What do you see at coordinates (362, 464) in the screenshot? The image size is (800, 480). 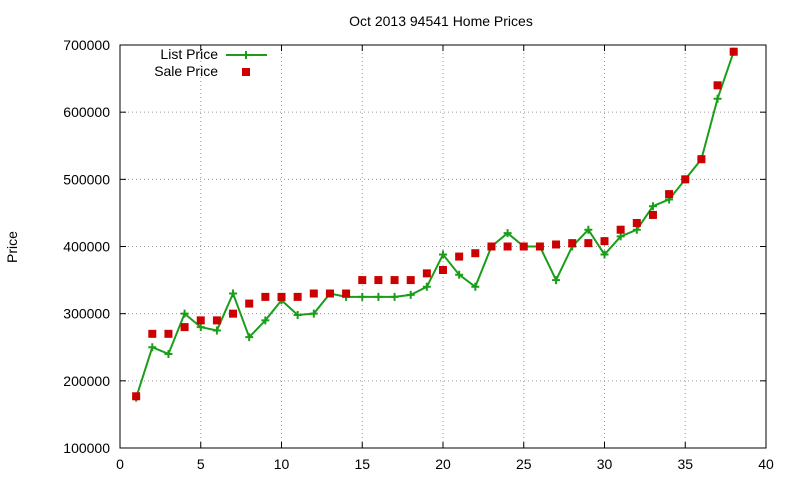 I see `x-tick-label: 15` at bounding box center [362, 464].